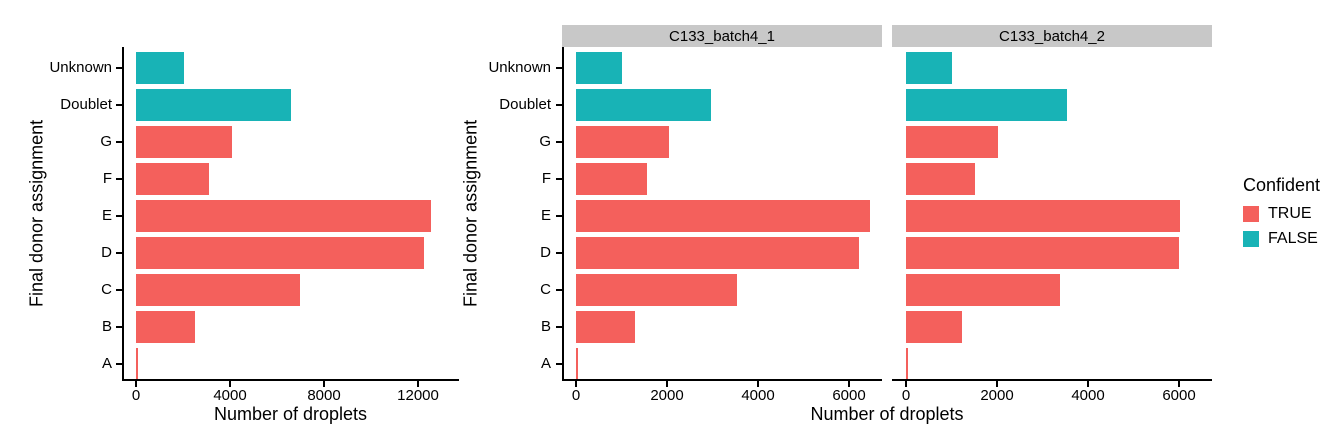 The height and width of the screenshot is (447, 1344). Describe the element at coordinates (1251, 239) in the screenshot. I see `legend-swatch-false` at that location.